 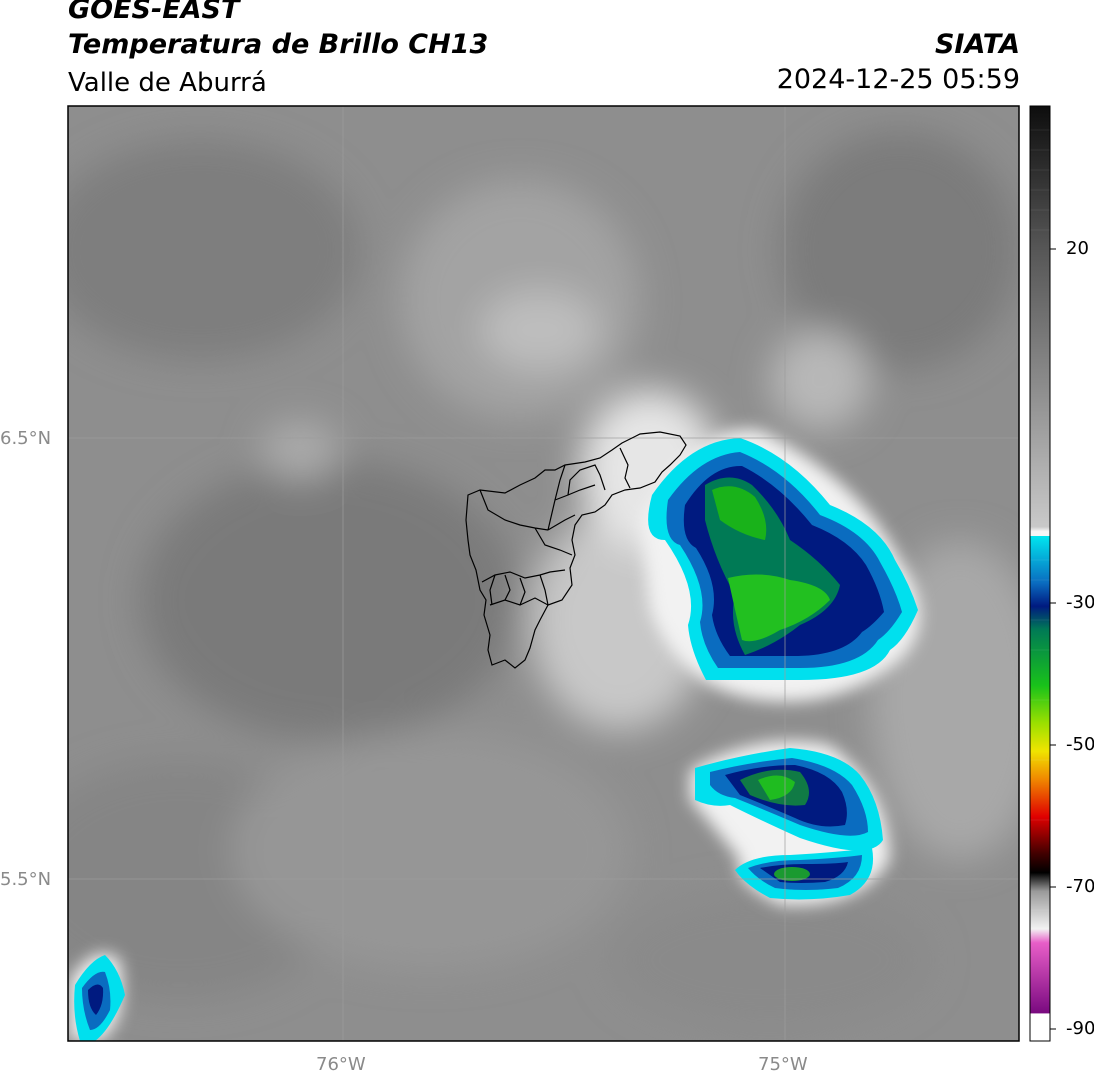 What do you see at coordinates (341, 1064) in the screenshot?
I see `lon-tick-76: 76°W` at bounding box center [341, 1064].